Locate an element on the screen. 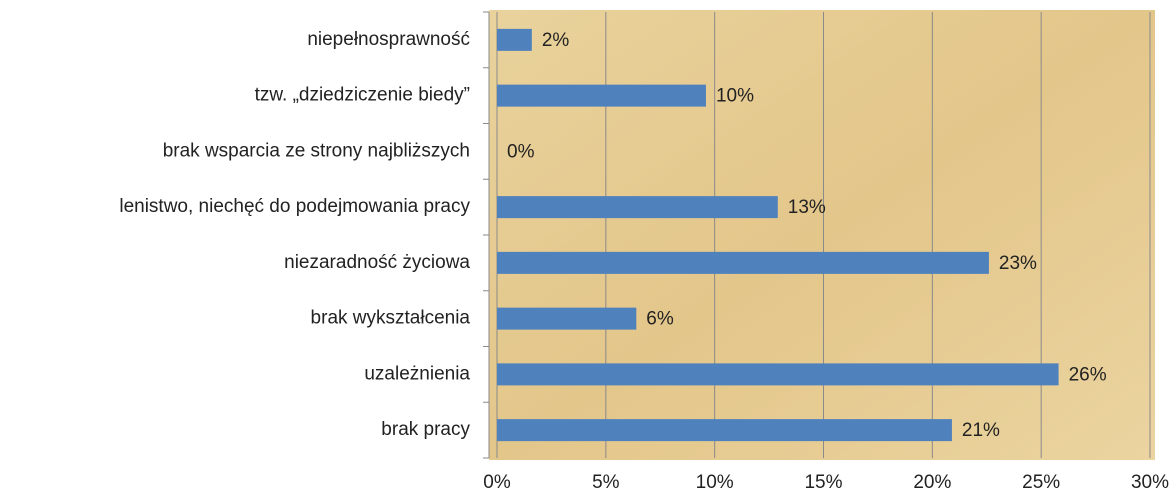  y-tick-label: brak wsparcia ze strony najbliższych is located at coordinates (316, 150).